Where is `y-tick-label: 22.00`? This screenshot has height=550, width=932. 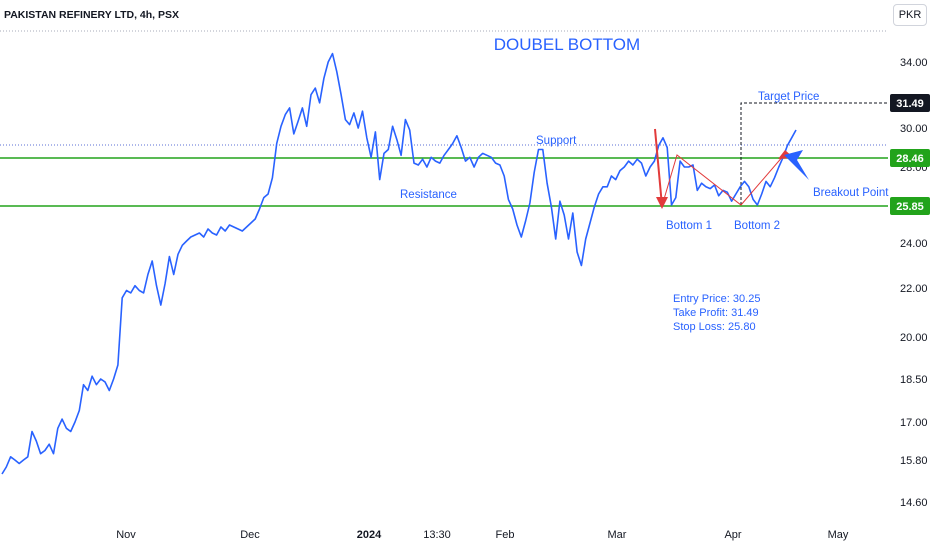 y-tick-label: 22.00 is located at coordinates (914, 289).